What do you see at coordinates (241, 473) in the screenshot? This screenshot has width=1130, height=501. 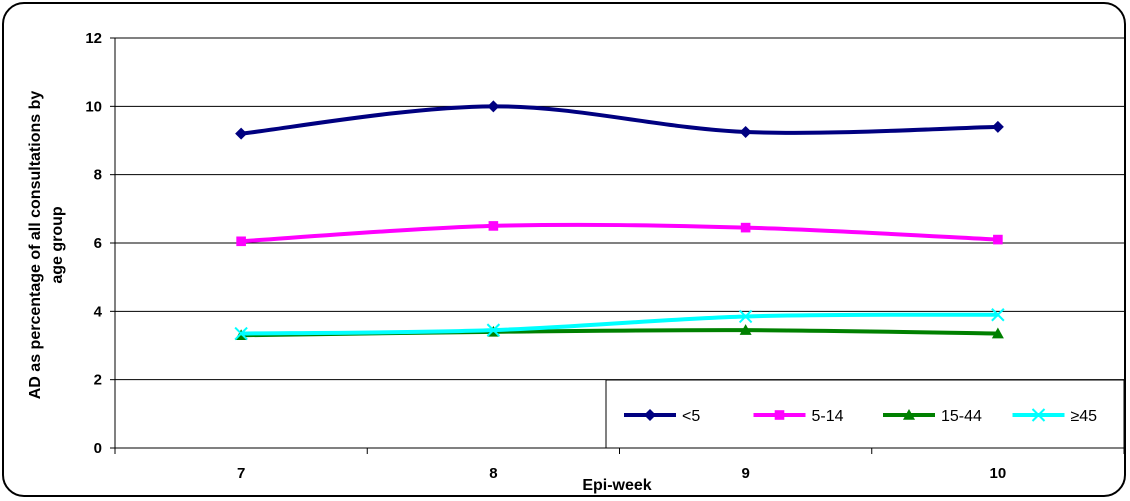 I see `x-tick-label: 7` at bounding box center [241, 473].